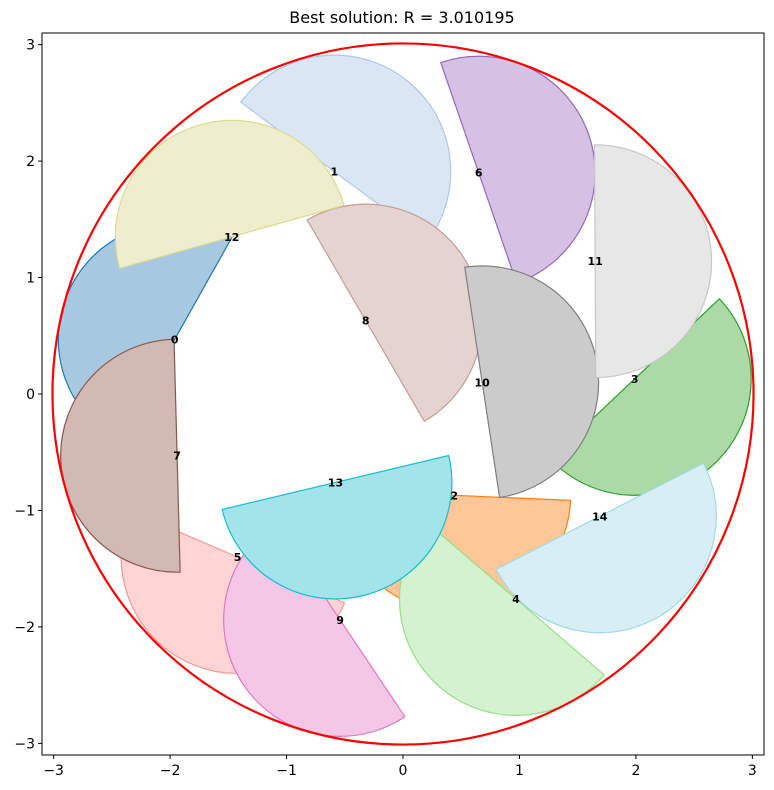 This screenshot has width=774, height=790. Describe the element at coordinates (24, 628) in the screenshot. I see `y-tick-label: −2` at that location.